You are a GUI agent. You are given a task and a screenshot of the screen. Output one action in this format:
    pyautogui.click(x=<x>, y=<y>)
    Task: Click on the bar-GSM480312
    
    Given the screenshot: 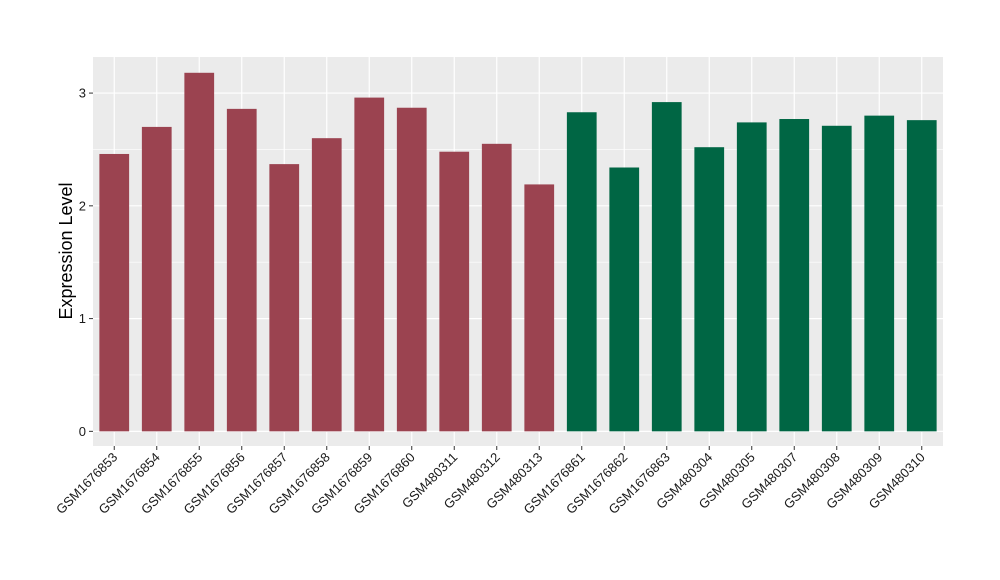 What is the action you would take?
    pyautogui.click(x=496, y=287)
    